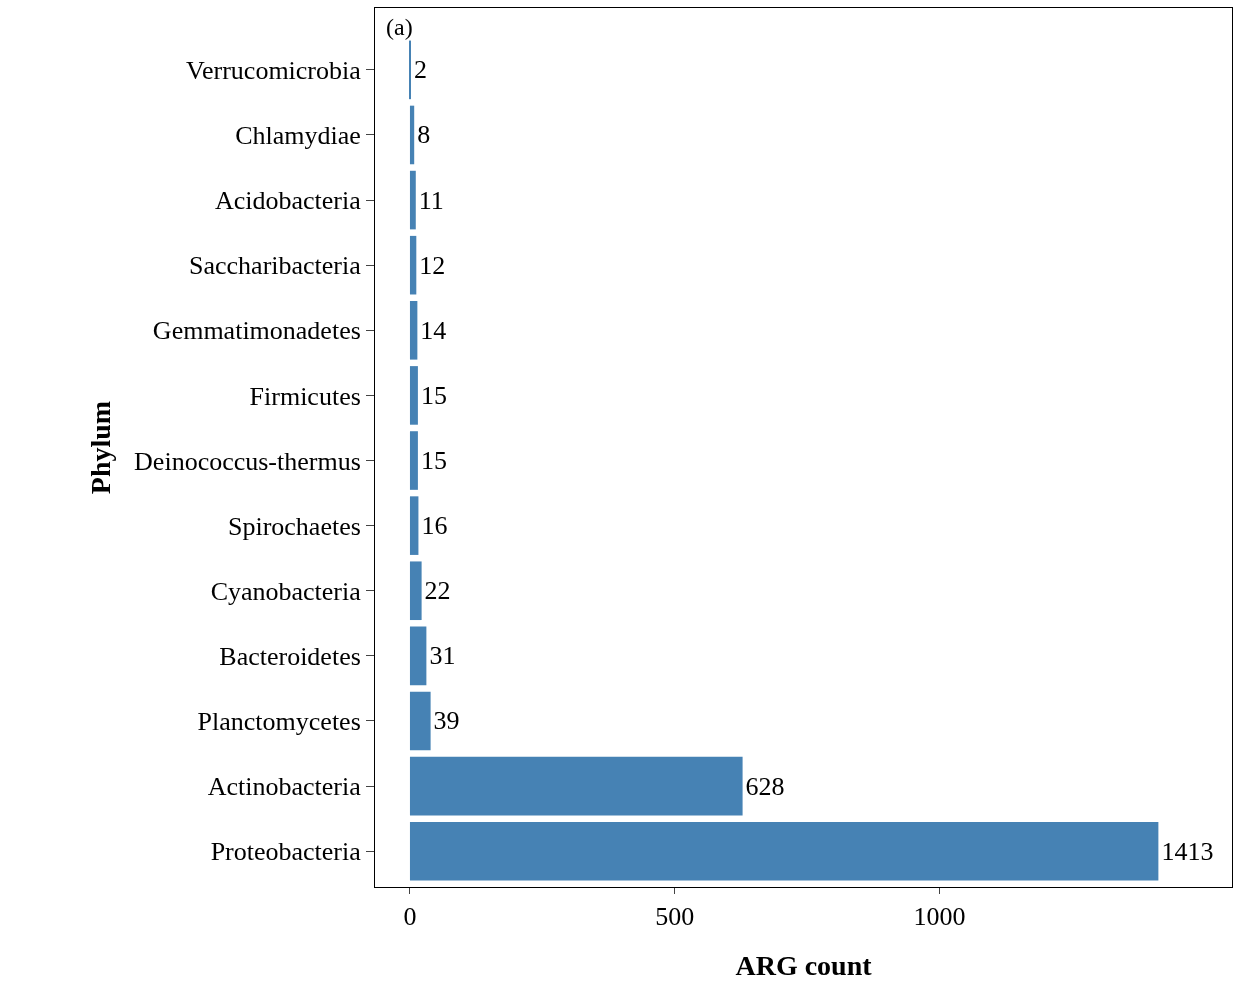 The height and width of the screenshot is (986, 1234). Describe the element at coordinates (675, 917) in the screenshot. I see `x-tick-label: 500` at that location.